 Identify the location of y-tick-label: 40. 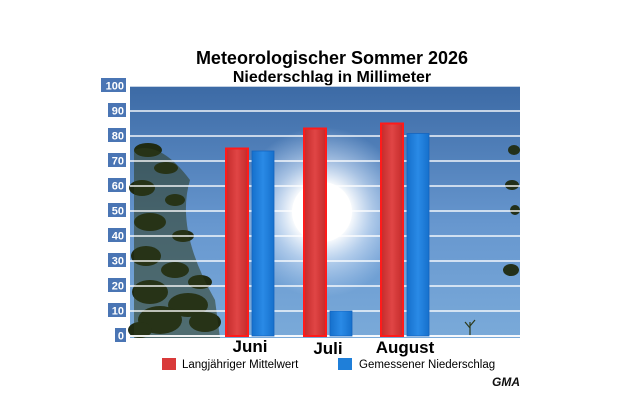
(118, 237).